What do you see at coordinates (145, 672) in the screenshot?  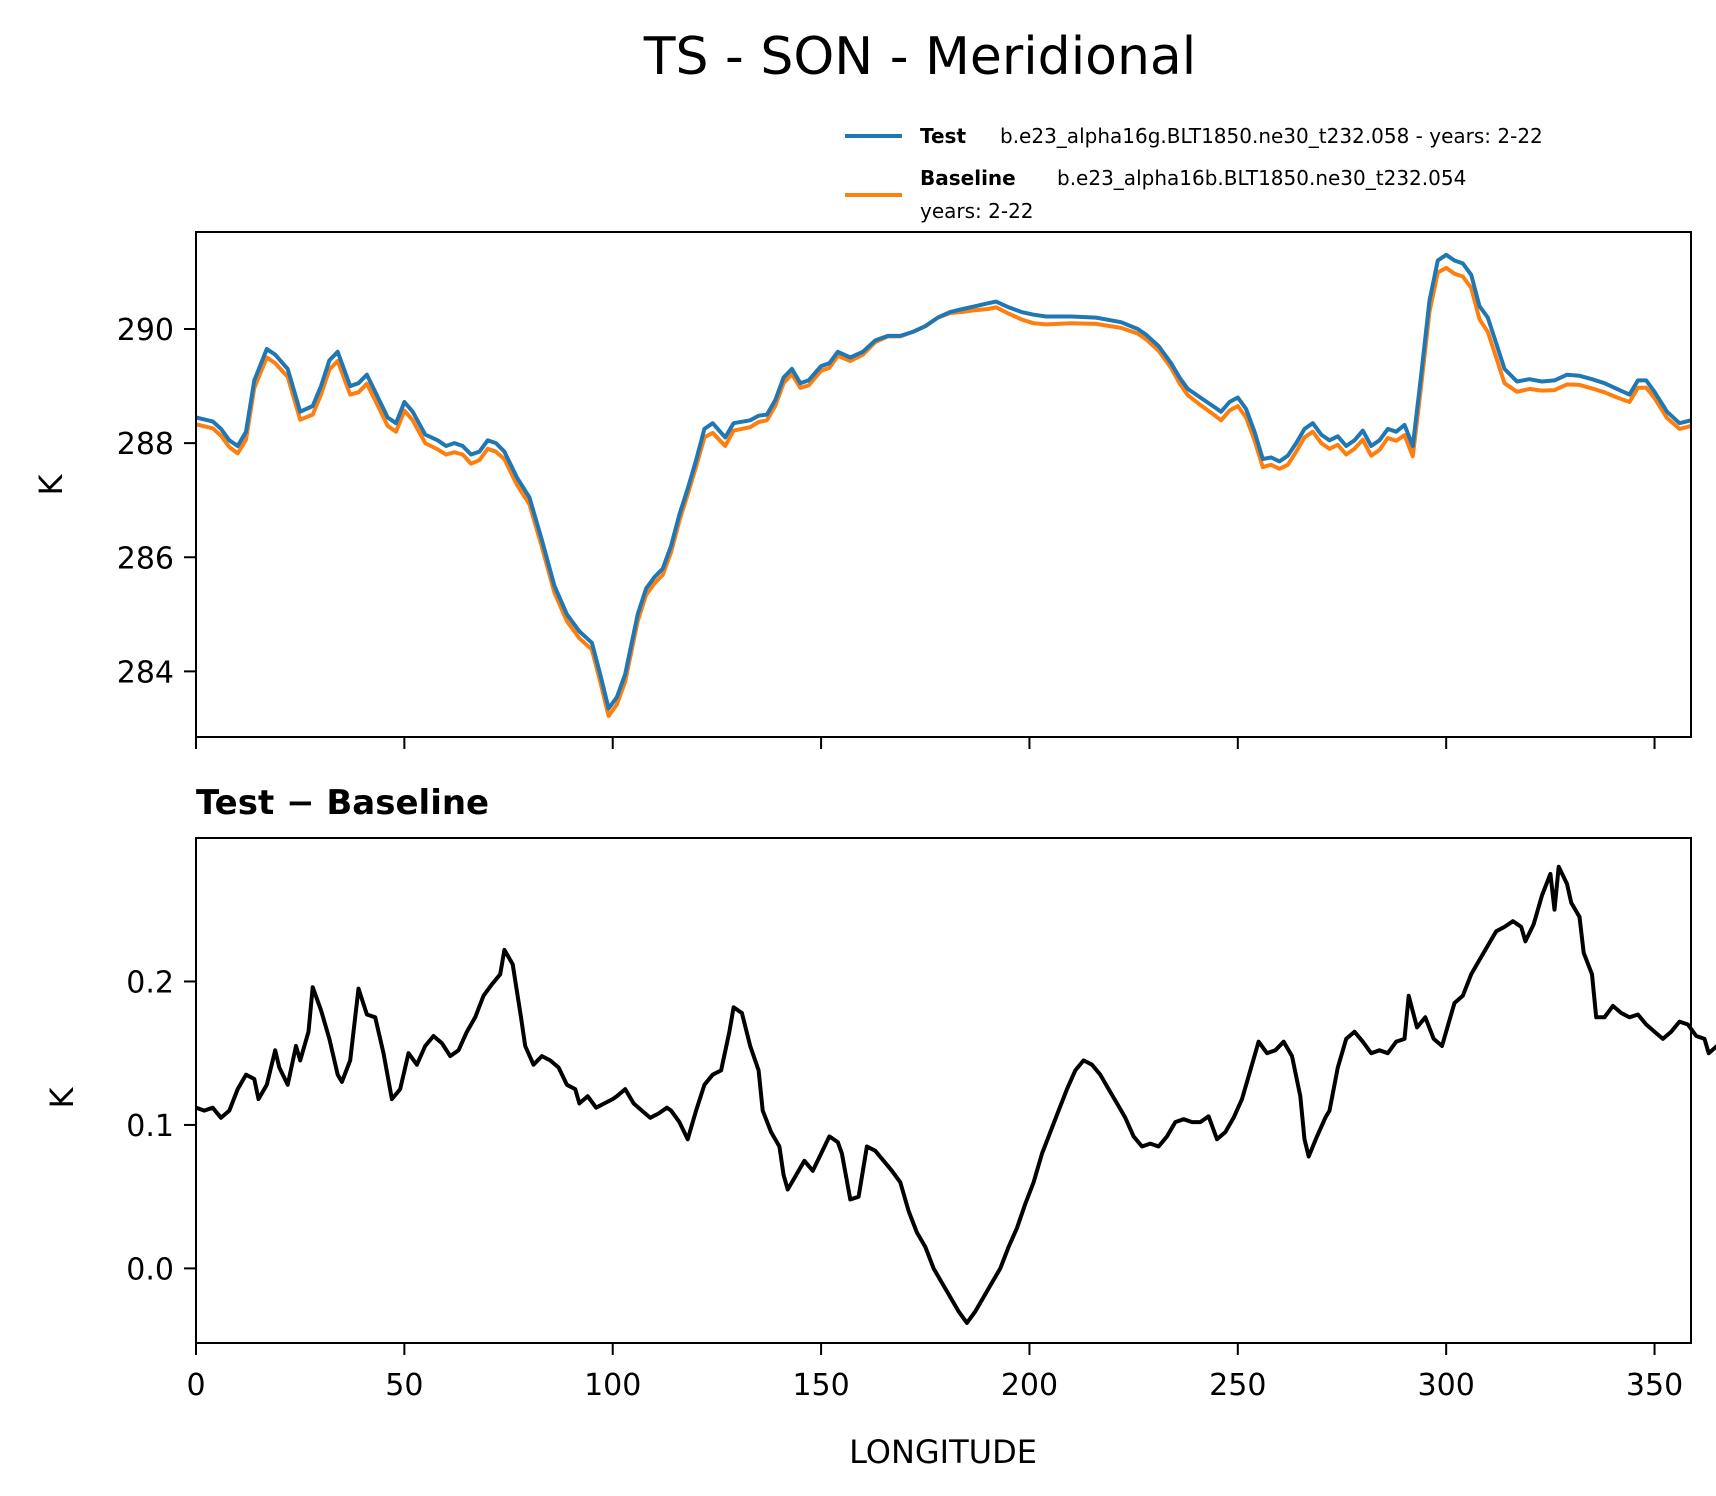 I see `top-y-tick-label: 284` at bounding box center [145, 672].